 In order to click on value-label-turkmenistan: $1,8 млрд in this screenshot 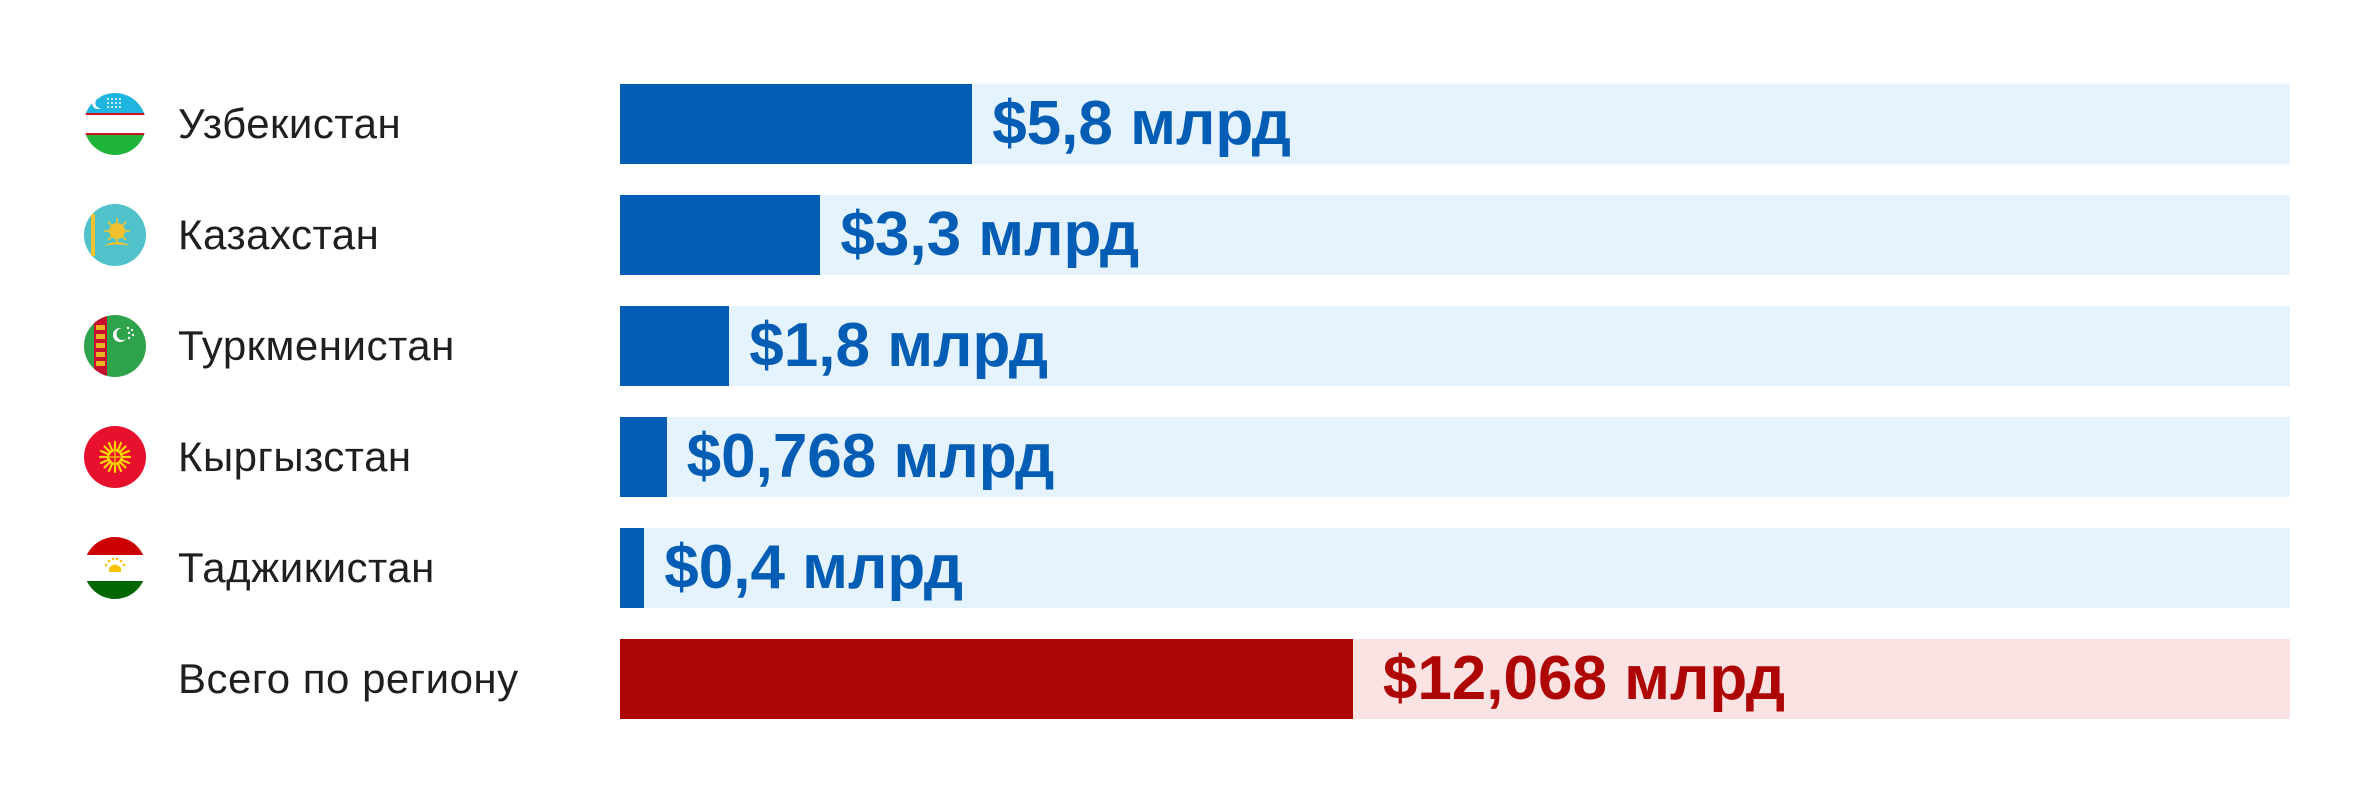, I will do `click(899, 345)`.